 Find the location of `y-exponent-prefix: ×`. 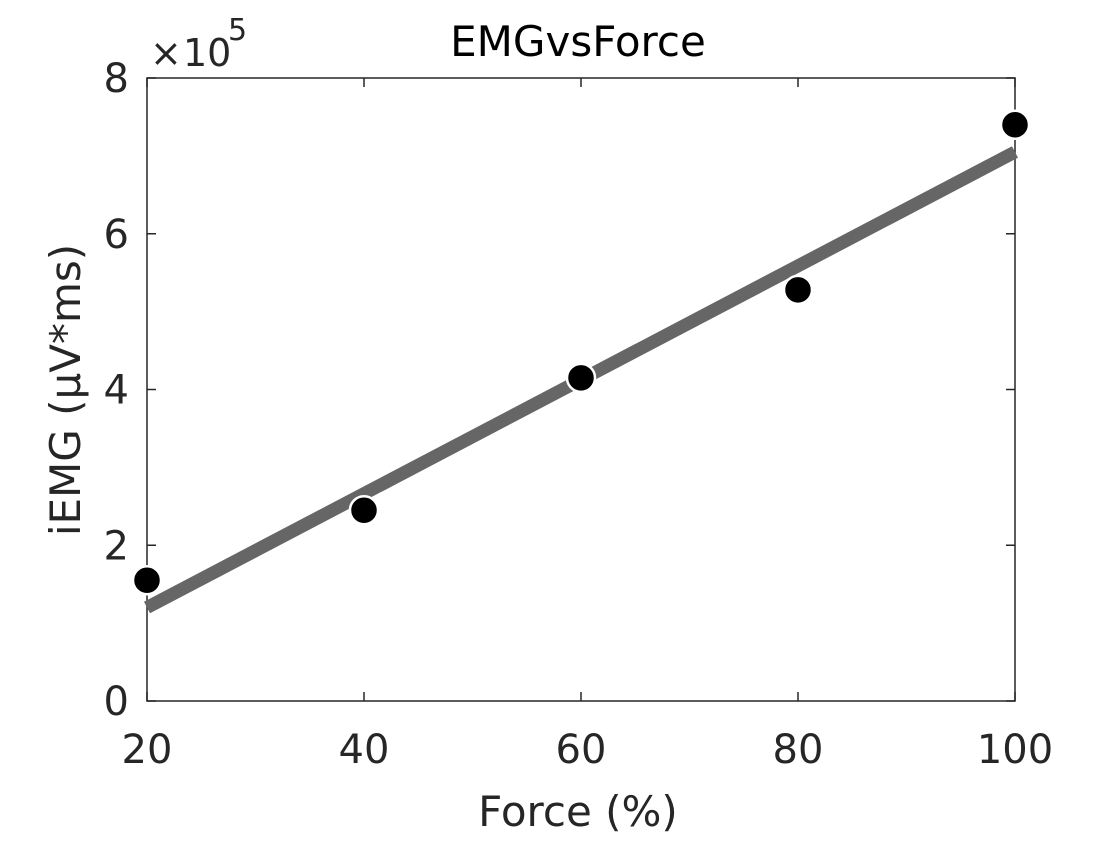

y-exponent-prefix: × is located at coordinates (166, 53).